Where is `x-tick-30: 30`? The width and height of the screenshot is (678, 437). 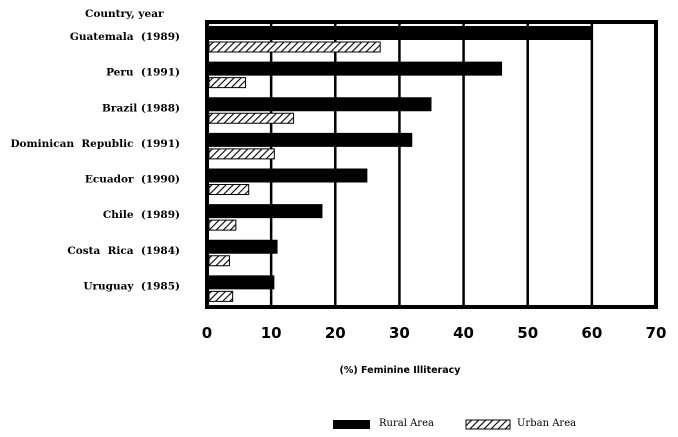
x-tick-30: 30 is located at coordinates (399, 333).